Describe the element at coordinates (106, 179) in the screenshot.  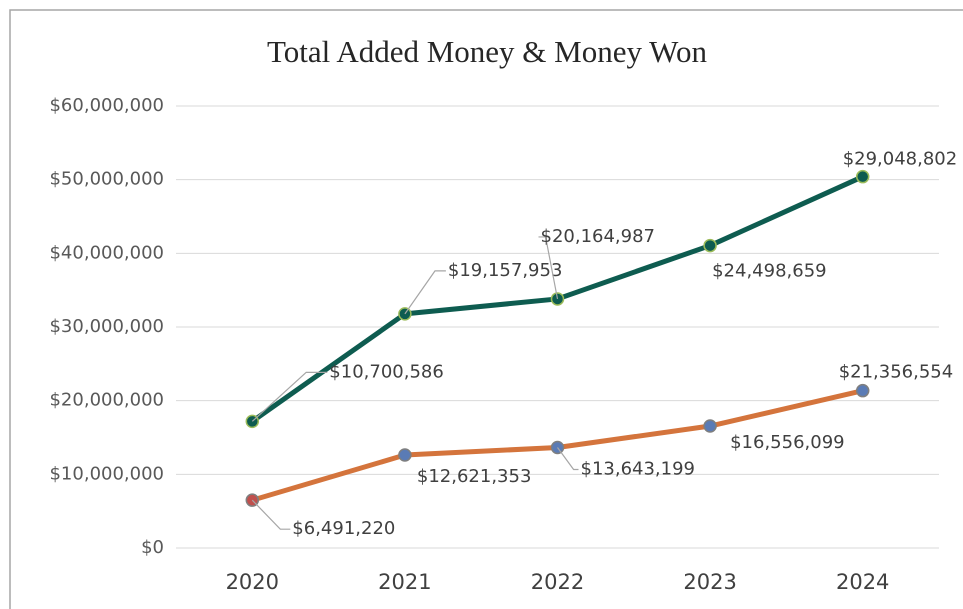
I see `y-tick-label: $50,000,000` at that location.